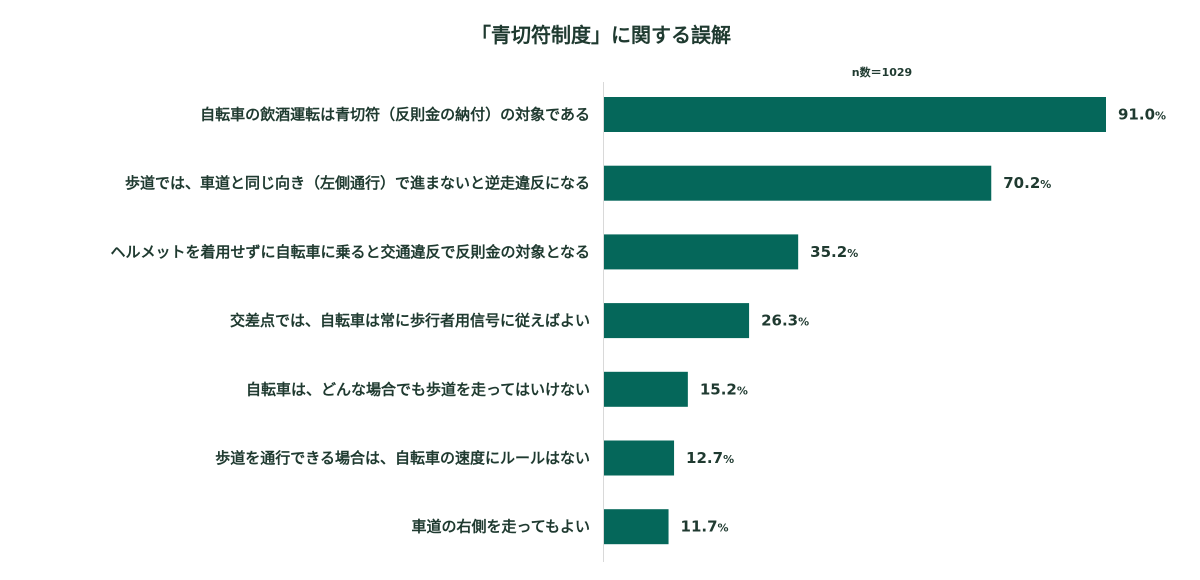 This screenshot has width=1200, height=580. What do you see at coordinates (410, 321) in the screenshot?
I see `category-label: 交差点では、自転車は常に歩行者用信号に従えばよい` at bounding box center [410, 321].